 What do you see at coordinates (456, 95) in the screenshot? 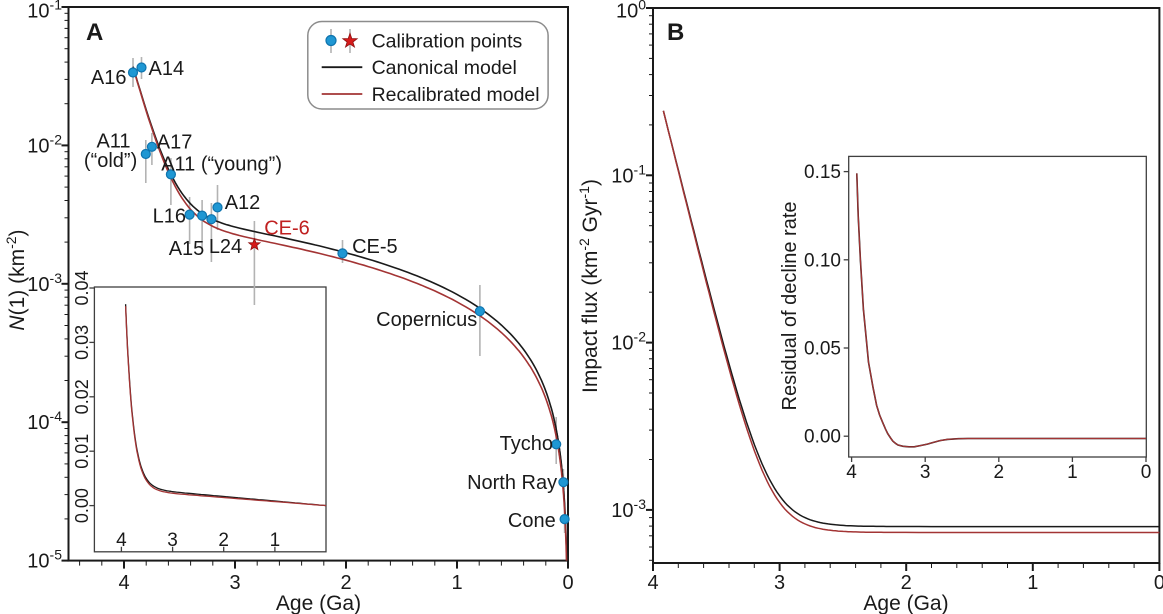
I see `svg-text: Recalibrated model` at bounding box center [456, 95].